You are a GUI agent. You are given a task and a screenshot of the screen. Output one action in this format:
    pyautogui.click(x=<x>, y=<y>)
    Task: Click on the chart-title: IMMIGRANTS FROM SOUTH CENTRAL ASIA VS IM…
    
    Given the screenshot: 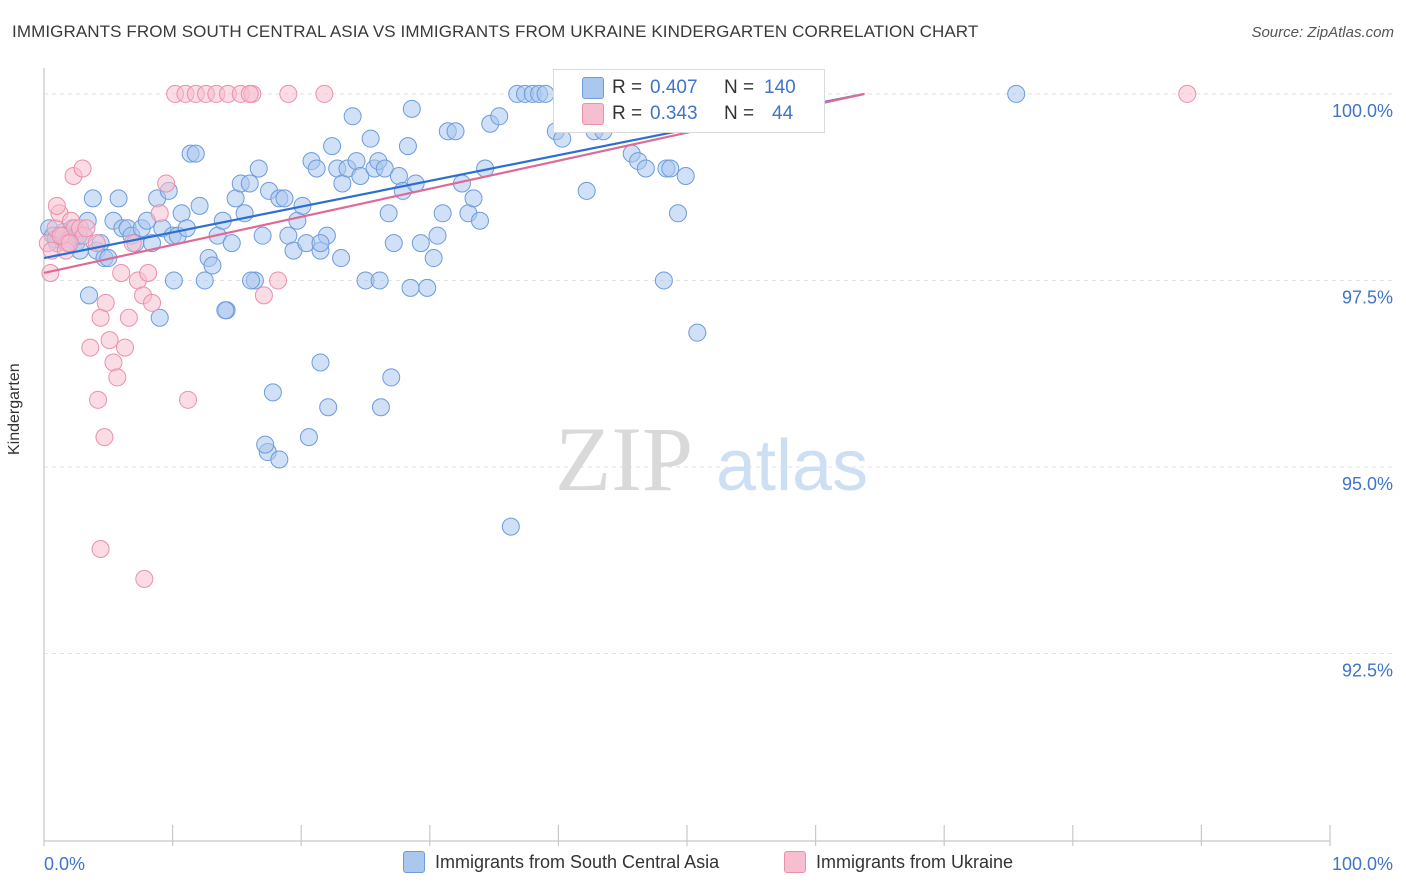 What is the action you would take?
    pyautogui.click(x=495, y=31)
    